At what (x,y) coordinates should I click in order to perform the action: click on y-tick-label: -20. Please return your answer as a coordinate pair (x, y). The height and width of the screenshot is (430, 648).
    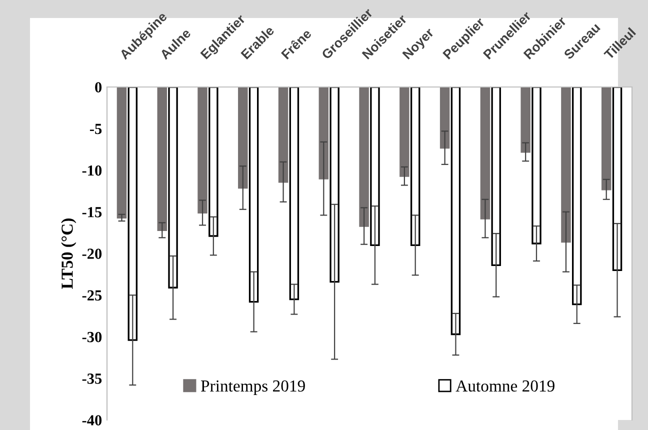
    Looking at the image, I should click on (92, 253).